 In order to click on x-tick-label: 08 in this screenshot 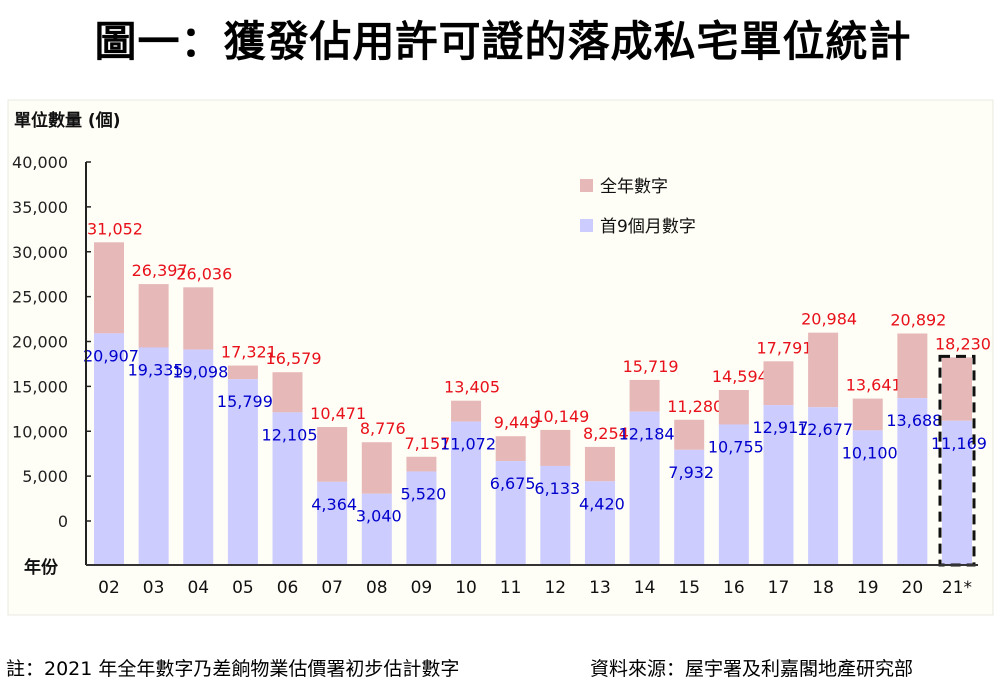, I will do `click(377, 588)`.